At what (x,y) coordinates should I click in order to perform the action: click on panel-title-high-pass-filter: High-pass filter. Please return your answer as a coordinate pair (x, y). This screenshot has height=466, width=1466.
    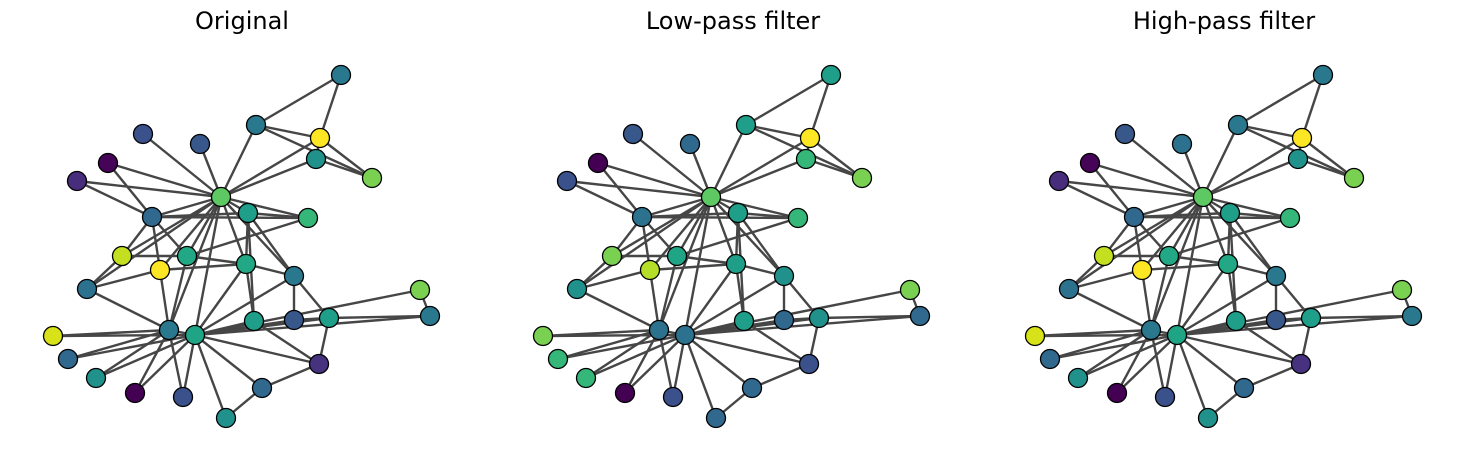
    Looking at the image, I should click on (1224, 21).